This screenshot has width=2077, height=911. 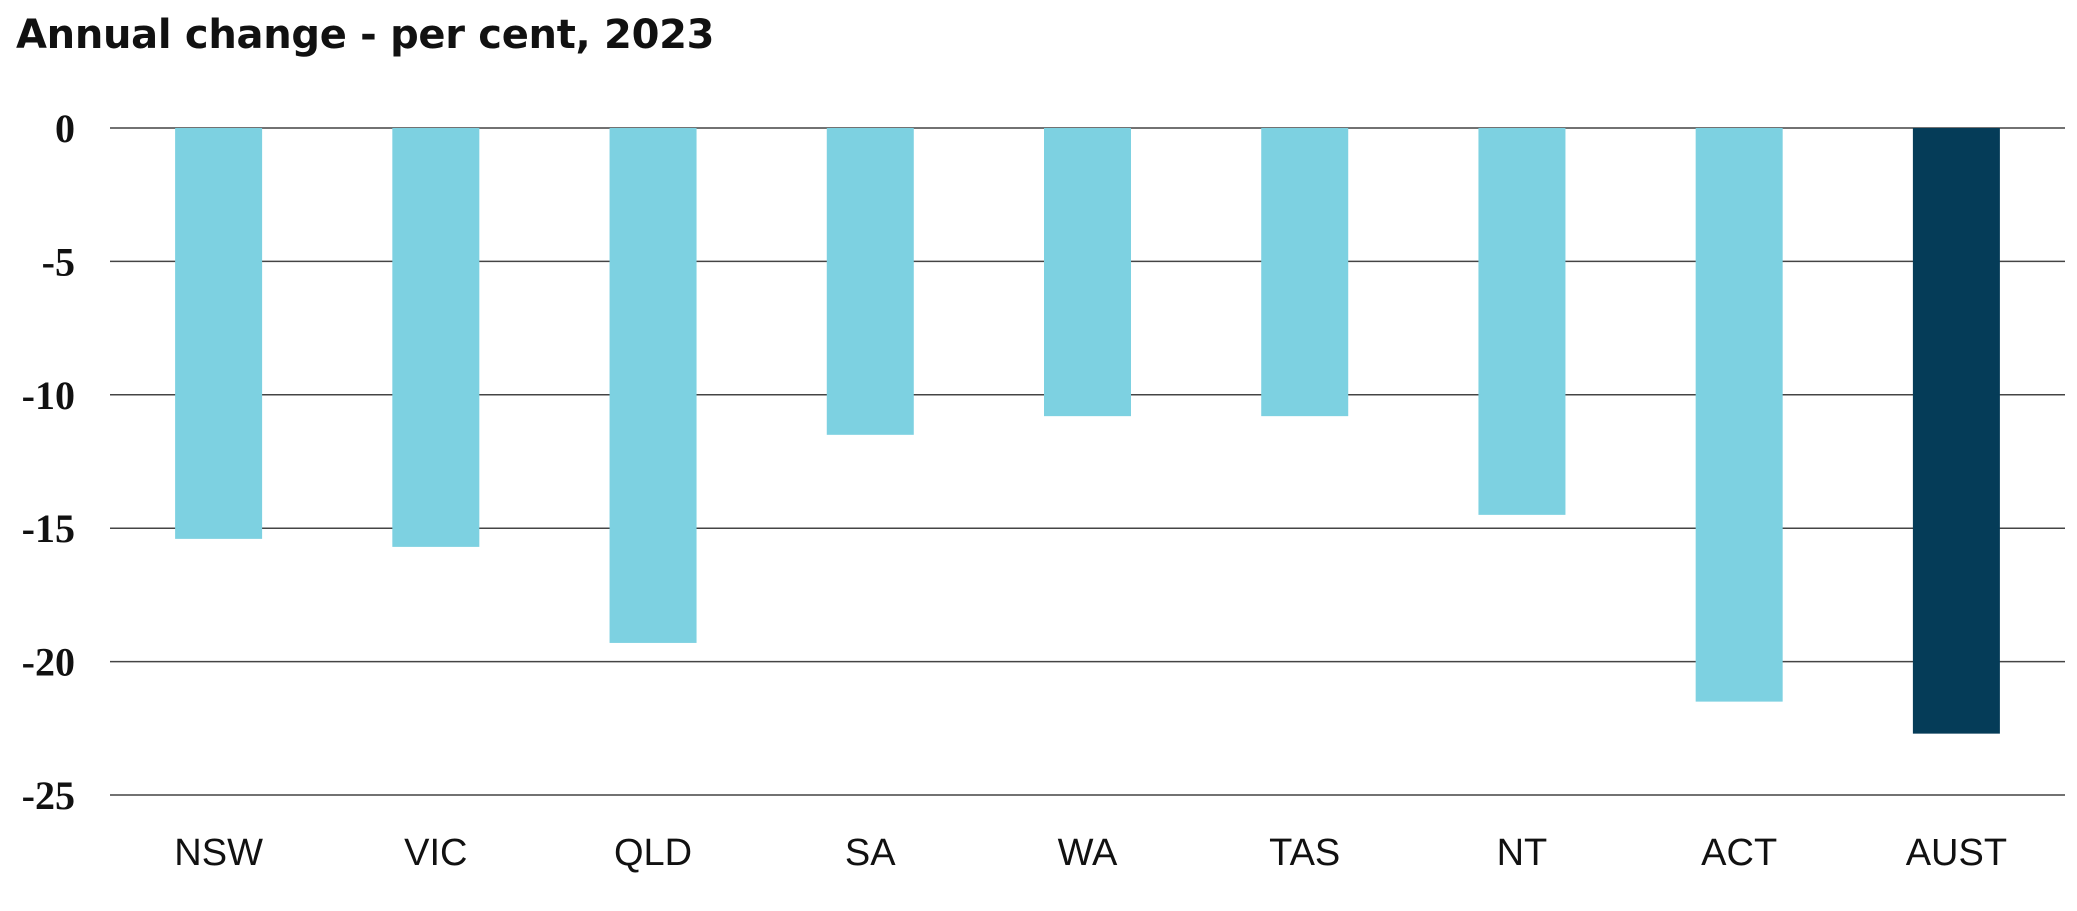 I want to click on y-tick-label: -20, so click(x=48, y=662).